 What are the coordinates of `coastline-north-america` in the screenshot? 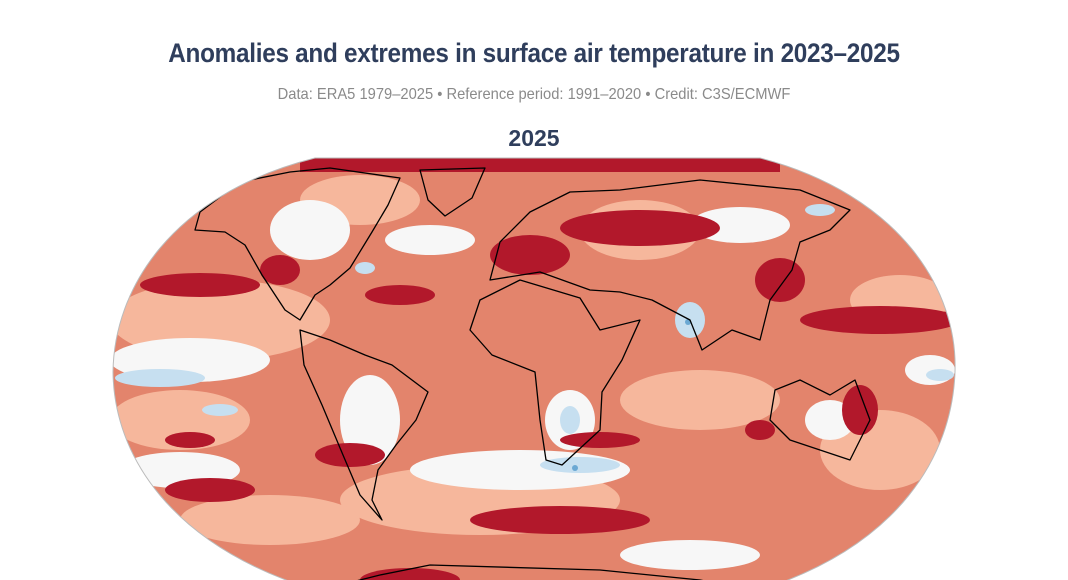 It's located at (297, 244).